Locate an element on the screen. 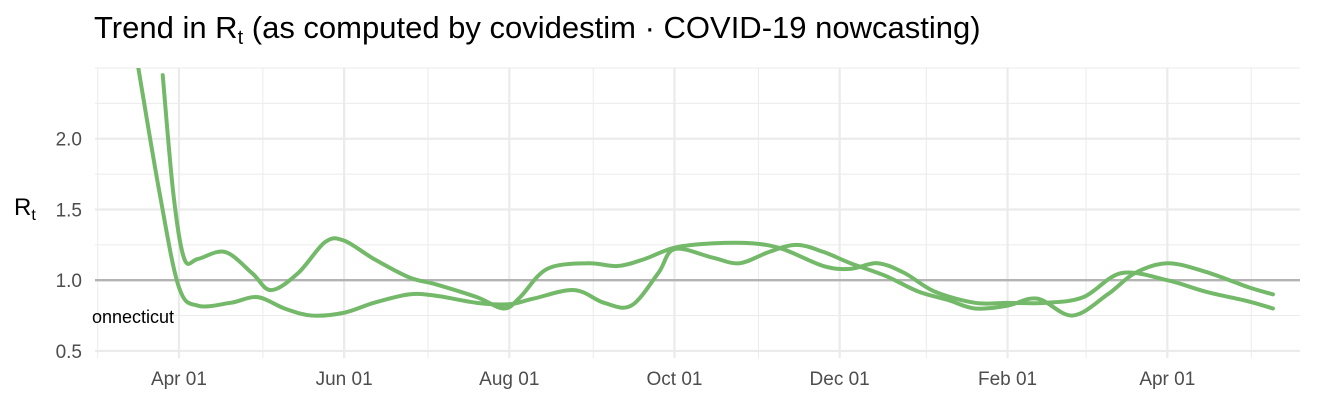 The height and width of the screenshot is (403, 1344). y-tick-label: 0.5 is located at coordinates (69, 352).